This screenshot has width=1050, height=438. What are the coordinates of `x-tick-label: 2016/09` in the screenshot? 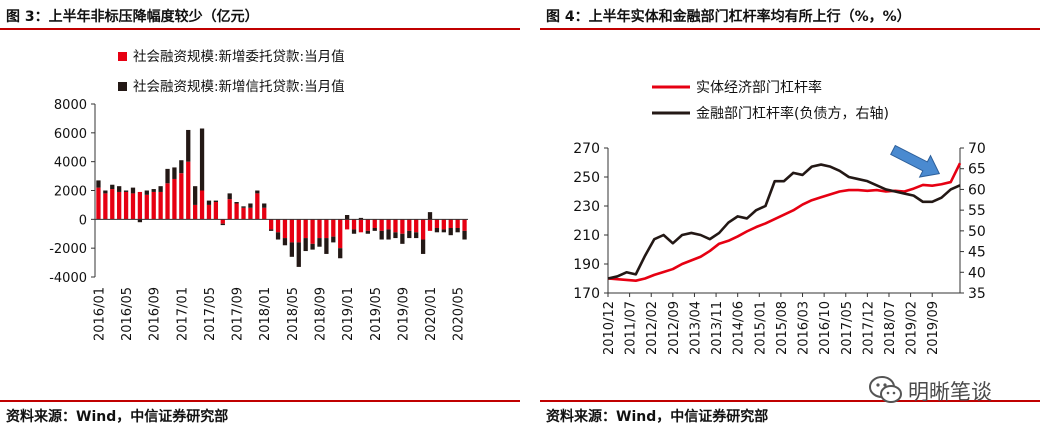 It's located at (155, 314).